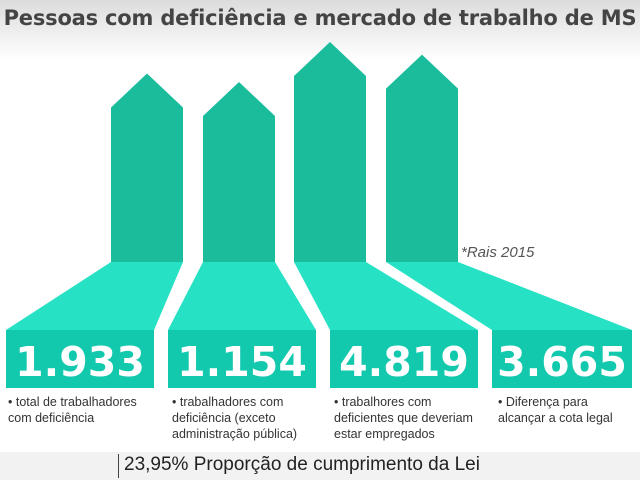 The height and width of the screenshot is (480, 640). Describe the element at coordinates (235, 434) in the screenshot. I see `description-2-line-3: administração pública)` at that location.